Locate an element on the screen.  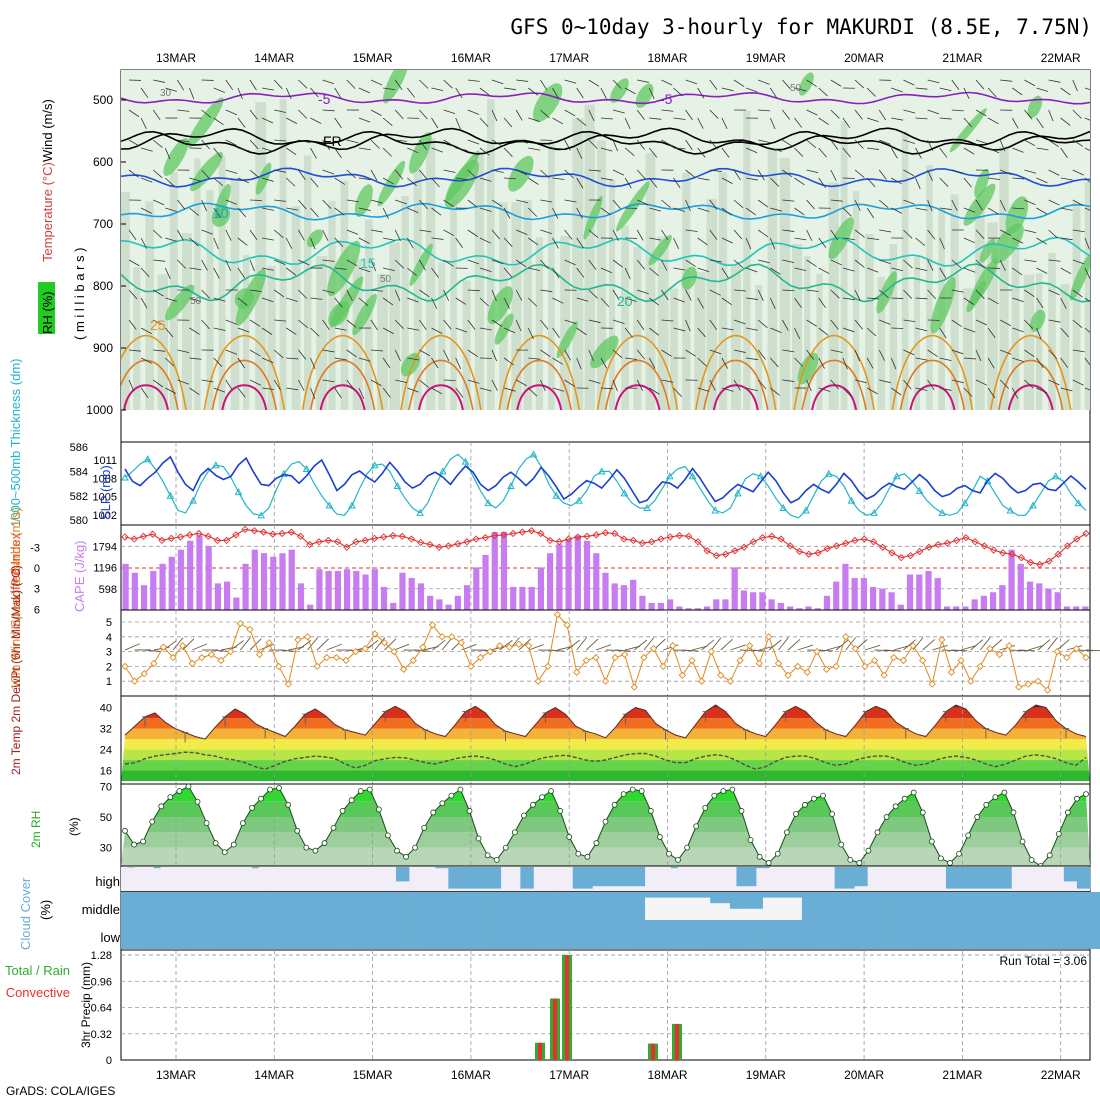
bottom-date-label: 20MAR is located at coordinates (864, 1075).